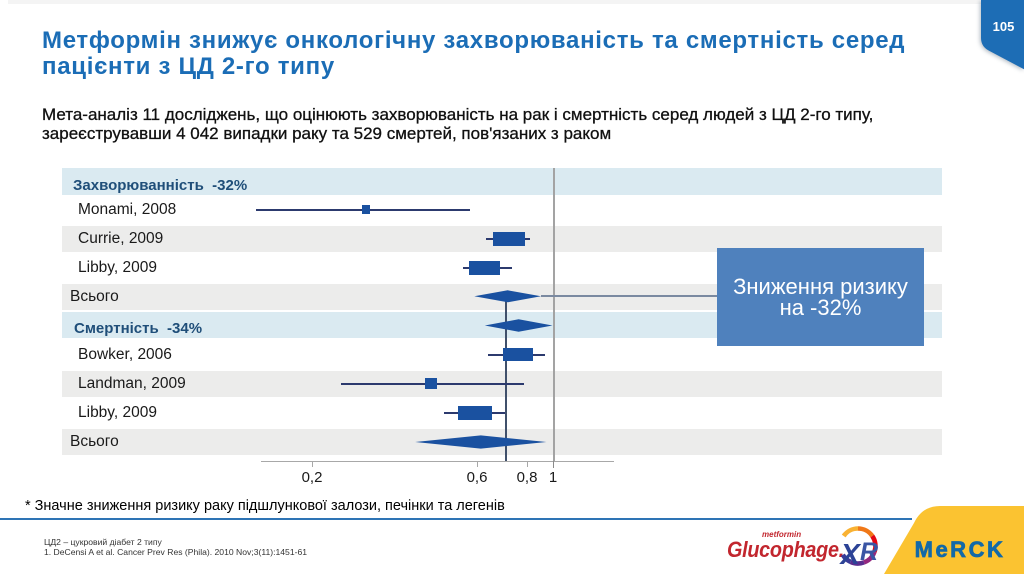 This screenshot has height=574, width=1024. What do you see at coordinates (960, 549) in the screenshot?
I see `svg-text: MeRCK` at bounding box center [960, 549].